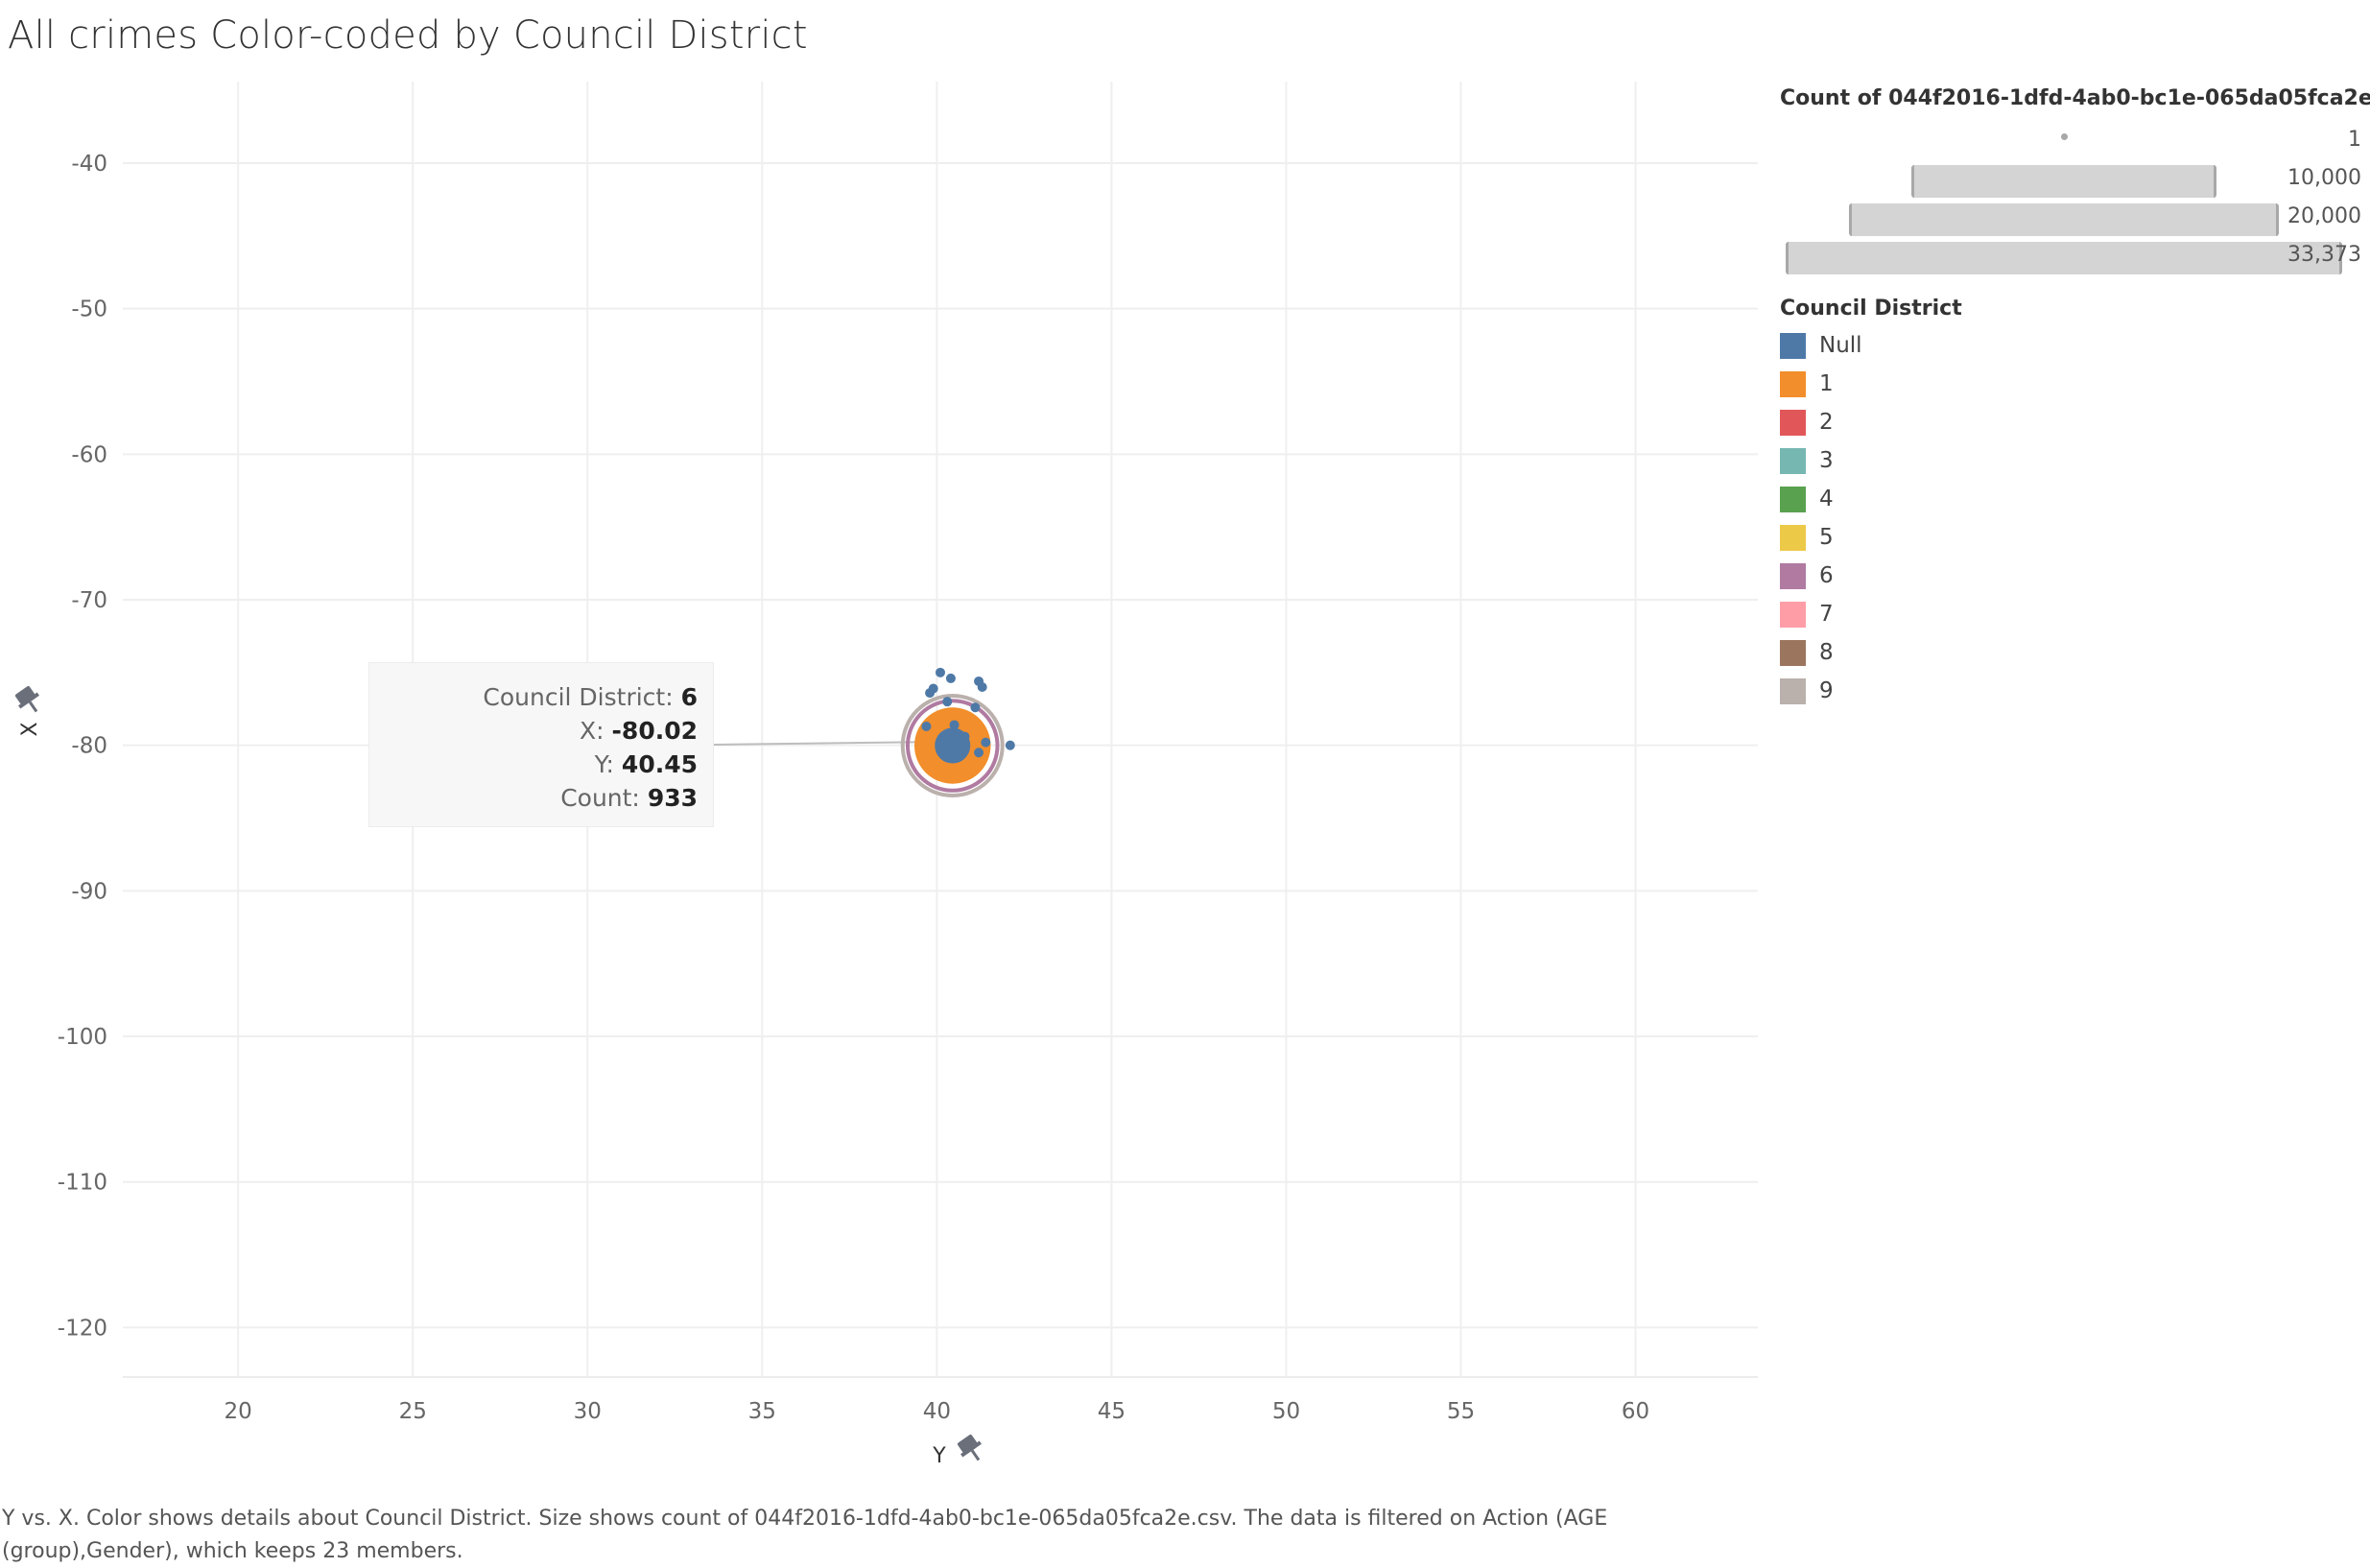 The width and height of the screenshot is (2370, 1568). Describe the element at coordinates (1826, 575) in the screenshot. I see `color-legend-label: 6` at that location.